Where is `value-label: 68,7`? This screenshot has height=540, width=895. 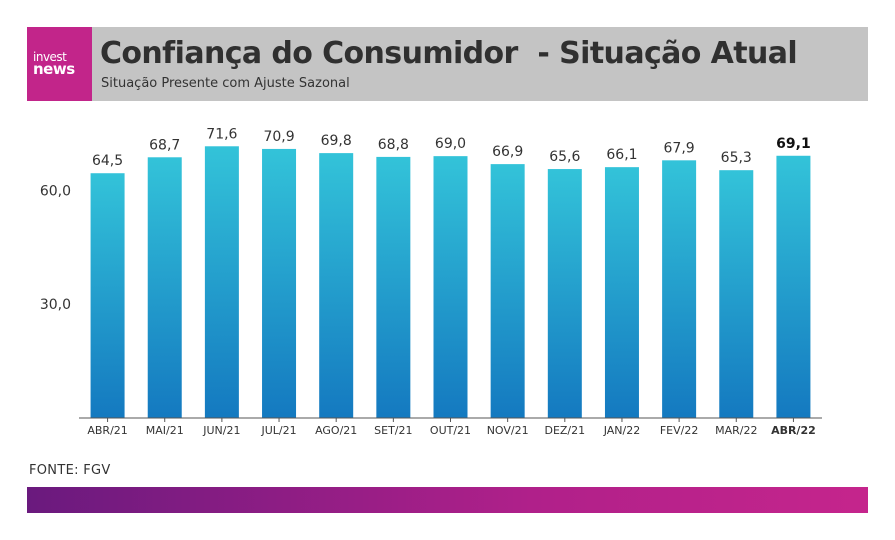 value-label: 68,7 is located at coordinates (164, 145).